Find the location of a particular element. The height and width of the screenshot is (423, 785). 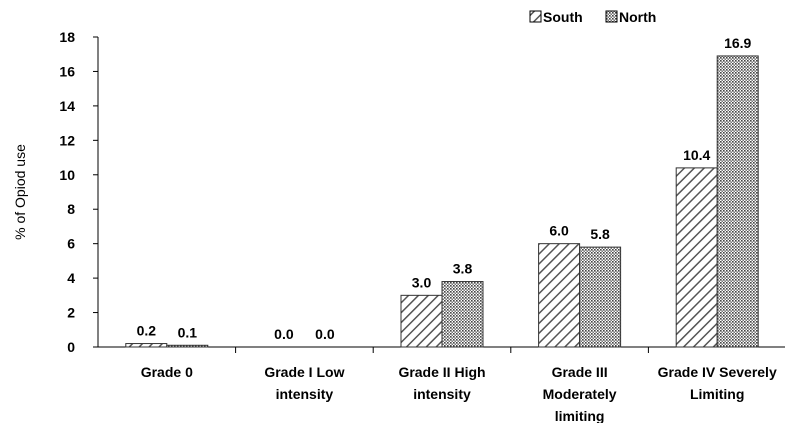

north-data-label: 0.1 is located at coordinates (188, 332).